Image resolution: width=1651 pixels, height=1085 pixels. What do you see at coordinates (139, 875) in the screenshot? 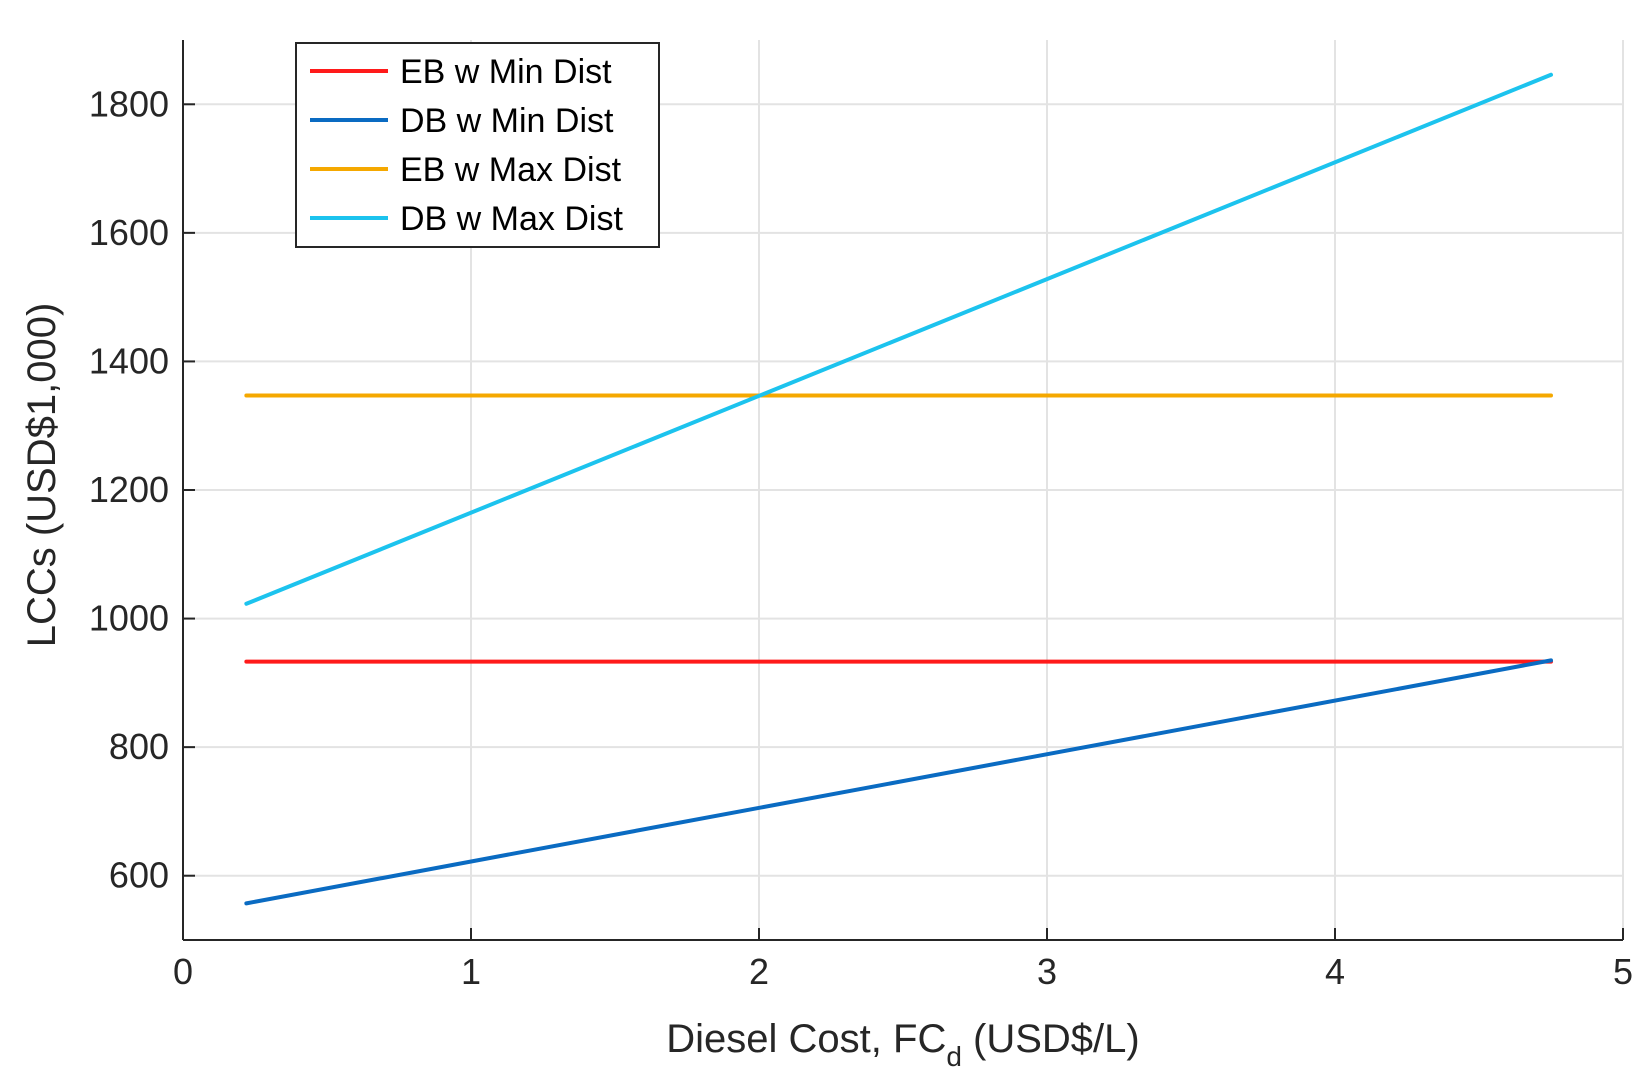
I see `y-tick-label: 600` at bounding box center [139, 875].